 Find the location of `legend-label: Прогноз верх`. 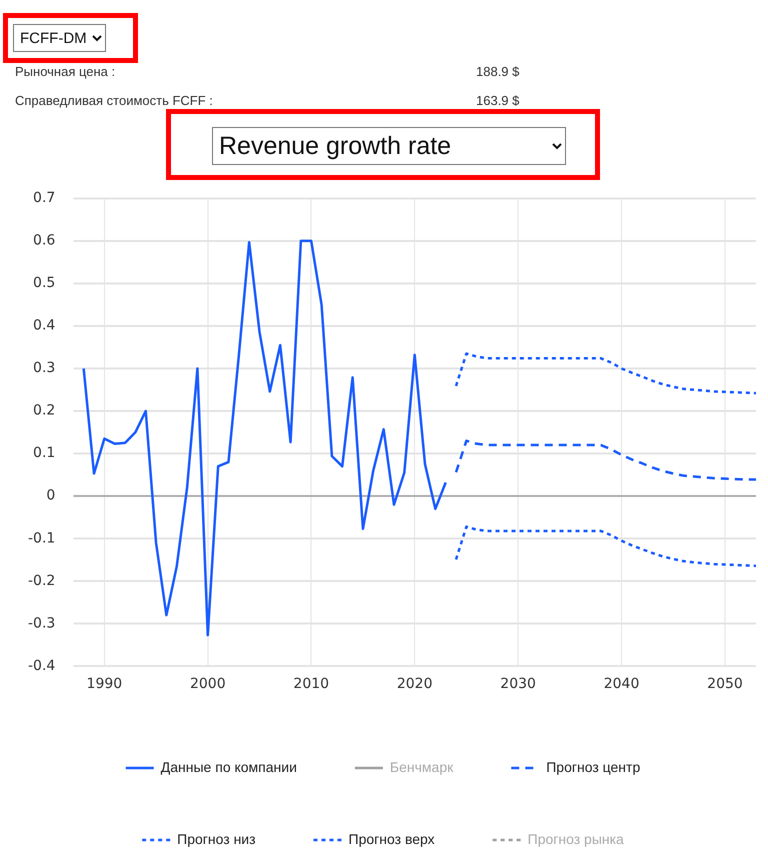

legend-label: Прогноз верх is located at coordinates (391, 838).